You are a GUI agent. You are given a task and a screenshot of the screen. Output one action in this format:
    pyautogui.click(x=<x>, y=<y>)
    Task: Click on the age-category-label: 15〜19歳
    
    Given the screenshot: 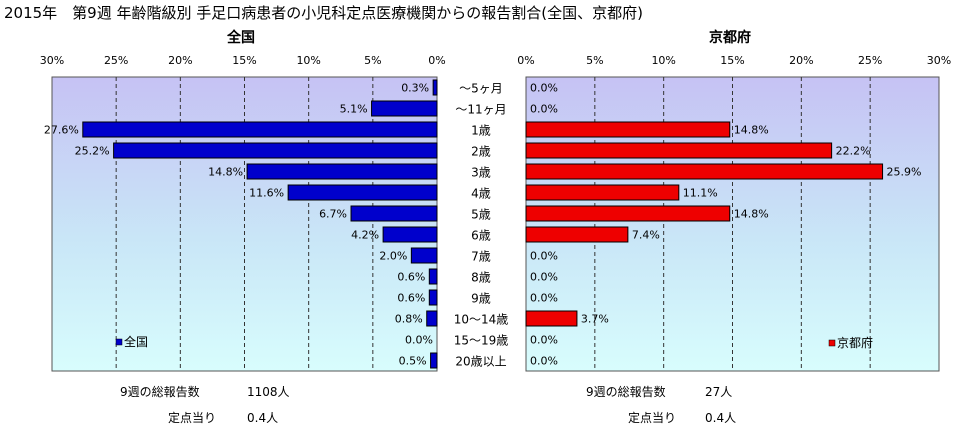 What is the action you would take?
    pyautogui.click(x=481, y=341)
    